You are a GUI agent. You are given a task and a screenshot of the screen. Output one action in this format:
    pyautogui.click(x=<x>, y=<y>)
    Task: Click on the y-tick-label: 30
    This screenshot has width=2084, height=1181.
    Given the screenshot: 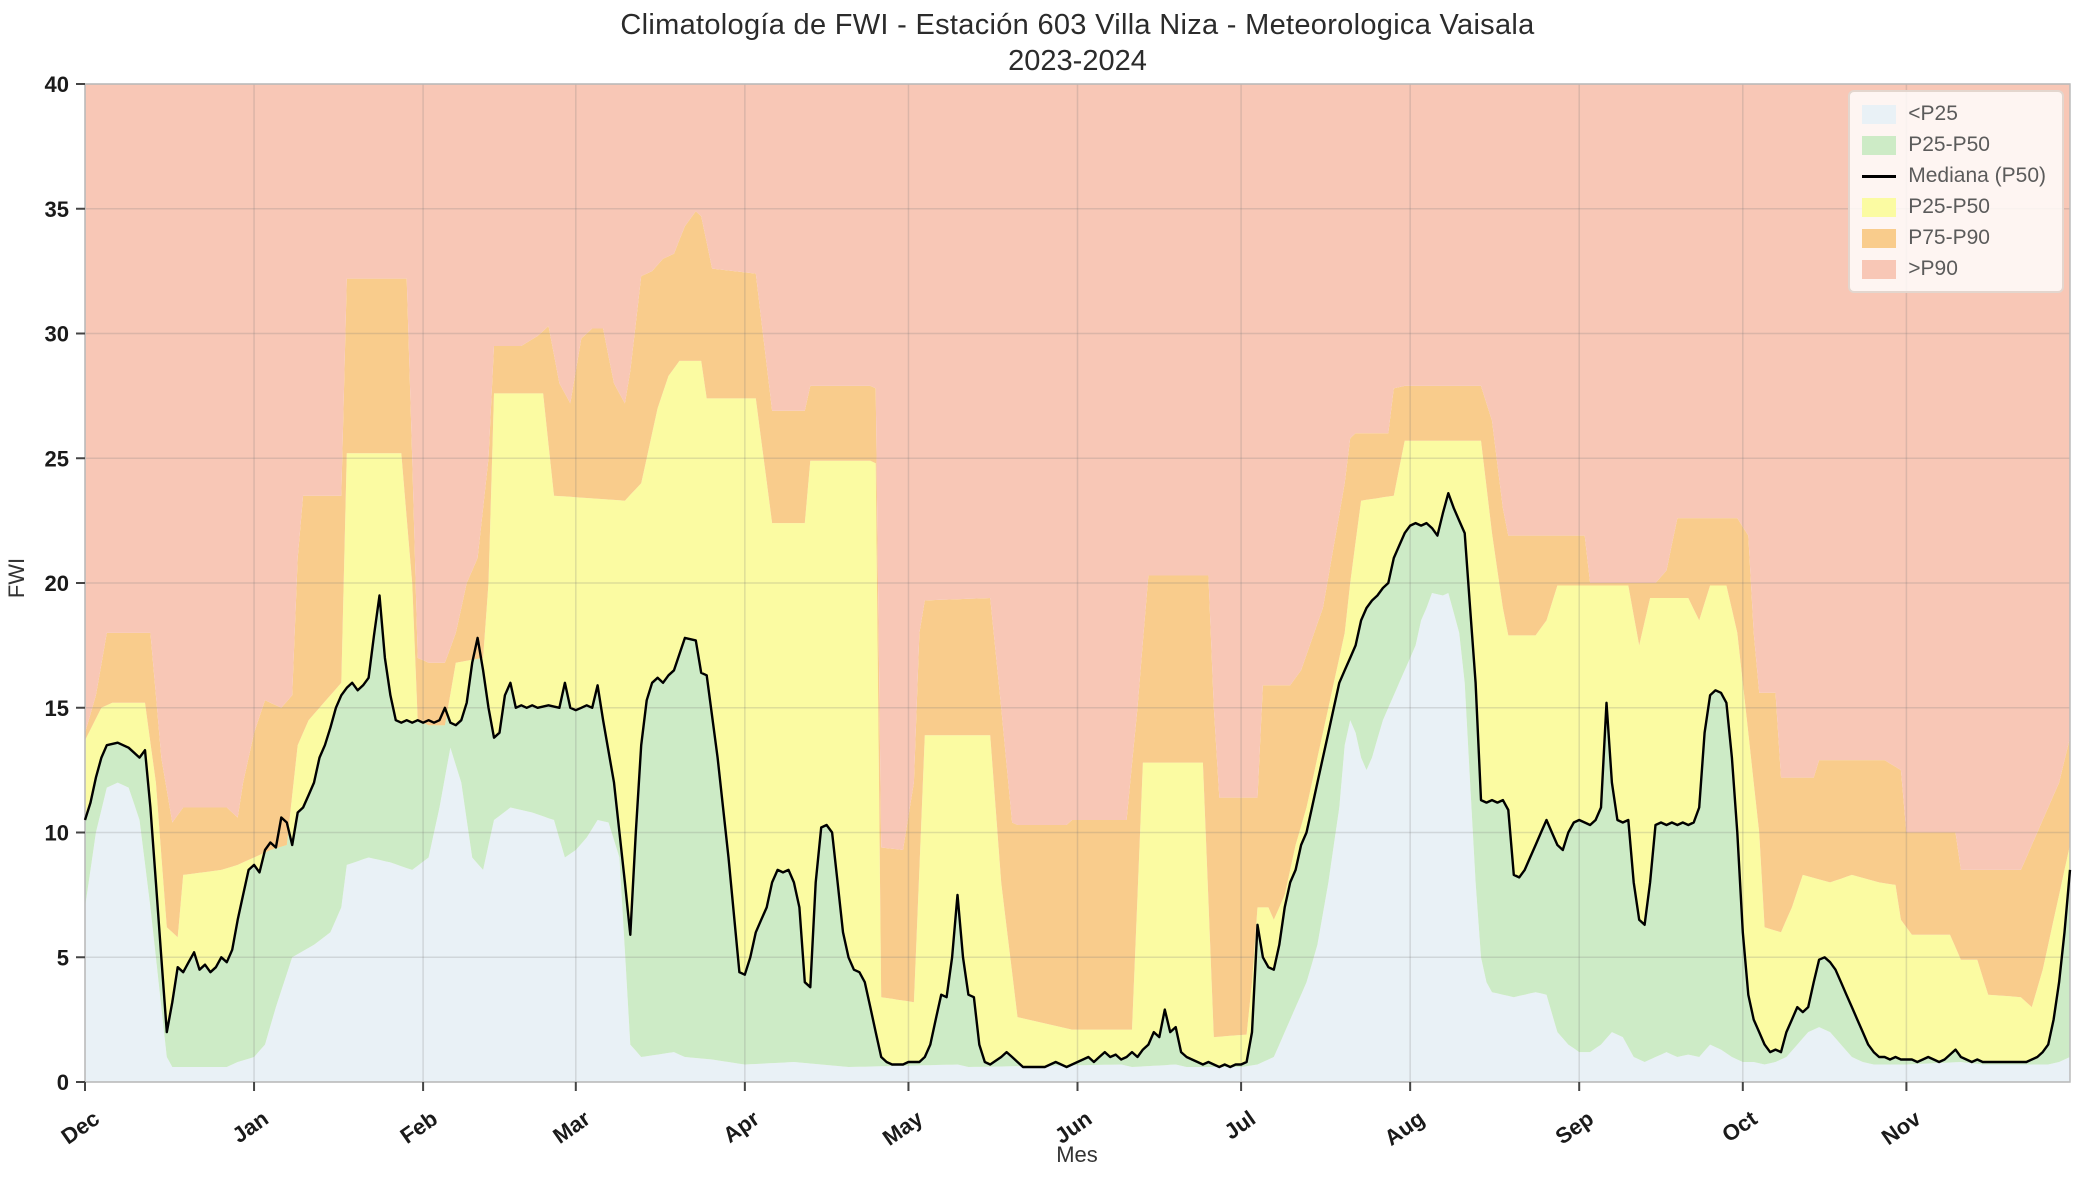 What is the action you would take?
    pyautogui.click(x=57, y=334)
    